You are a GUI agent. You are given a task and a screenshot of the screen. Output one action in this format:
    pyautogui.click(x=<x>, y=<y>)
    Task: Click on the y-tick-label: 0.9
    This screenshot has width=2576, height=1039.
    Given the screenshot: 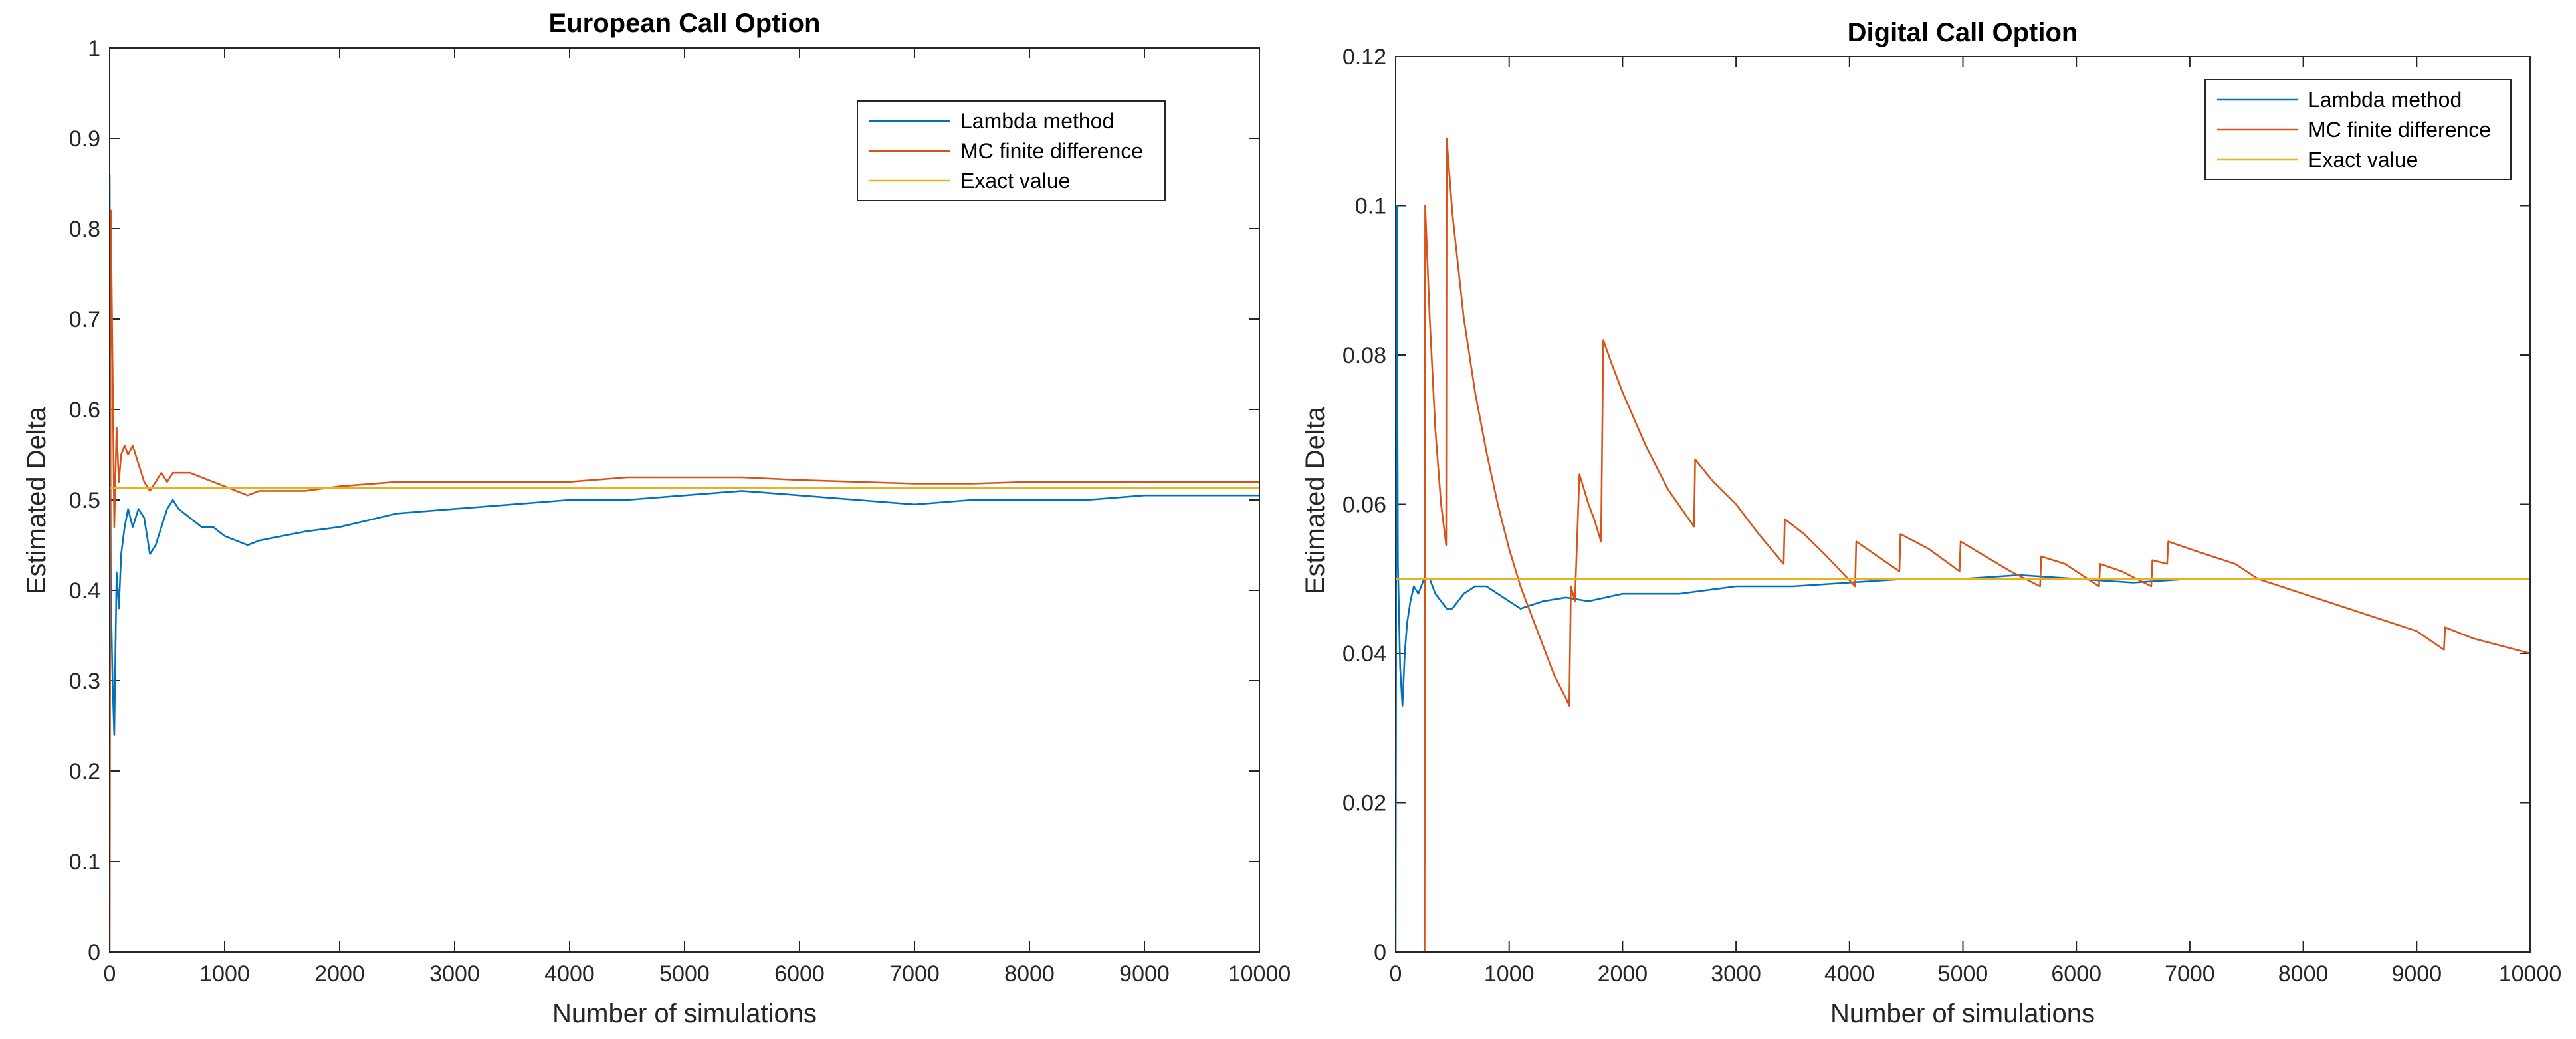 What is the action you would take?
    pyautogui.click(x=84, y=139)
    